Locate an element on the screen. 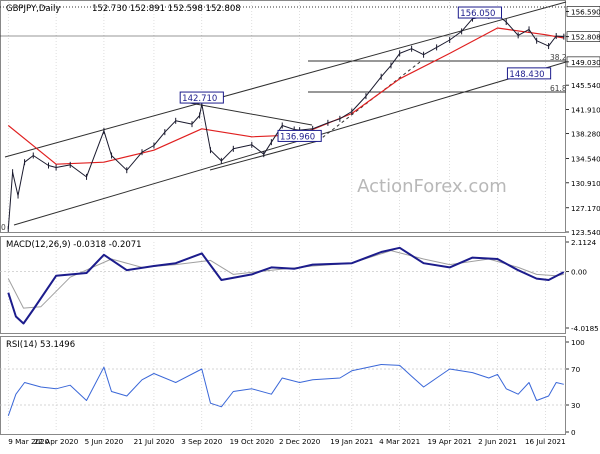  price-y-tick-label: 130.910 is located at coordinates (585, 183).